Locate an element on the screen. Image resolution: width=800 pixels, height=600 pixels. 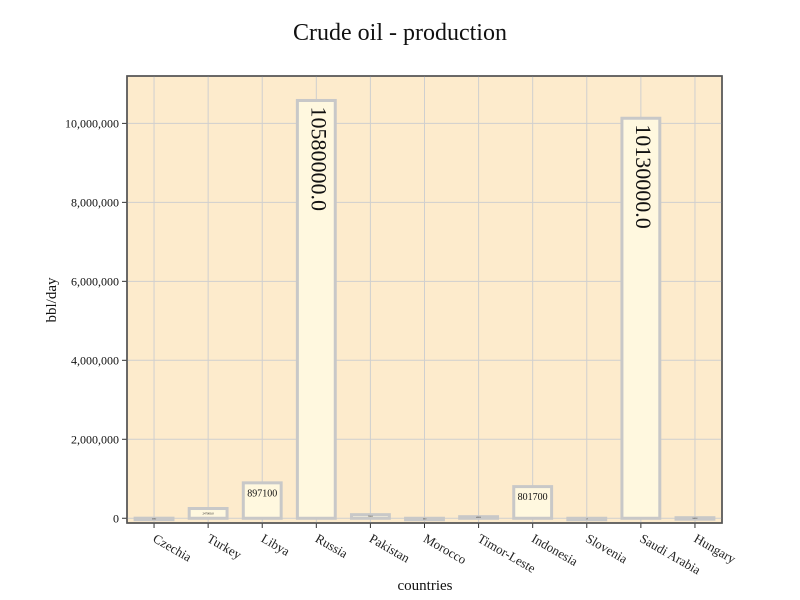
bar-value-label: 14000.0 is located at coordinates (695, 519).